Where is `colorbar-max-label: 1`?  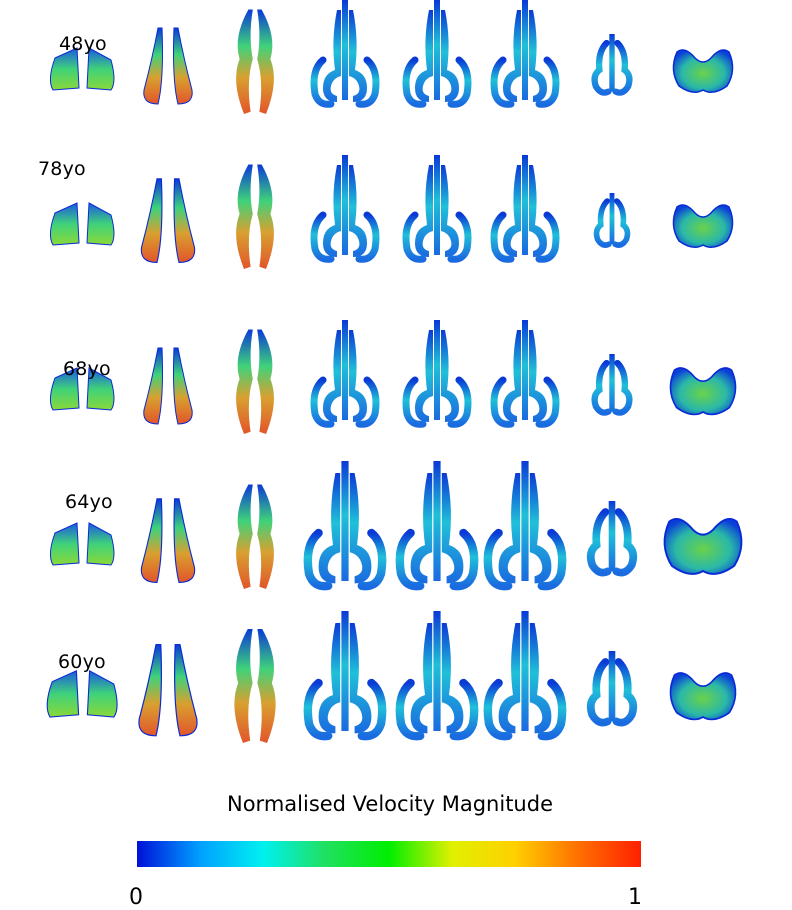
colorbar-max-label: 1 is located at coordinates (635, 897).